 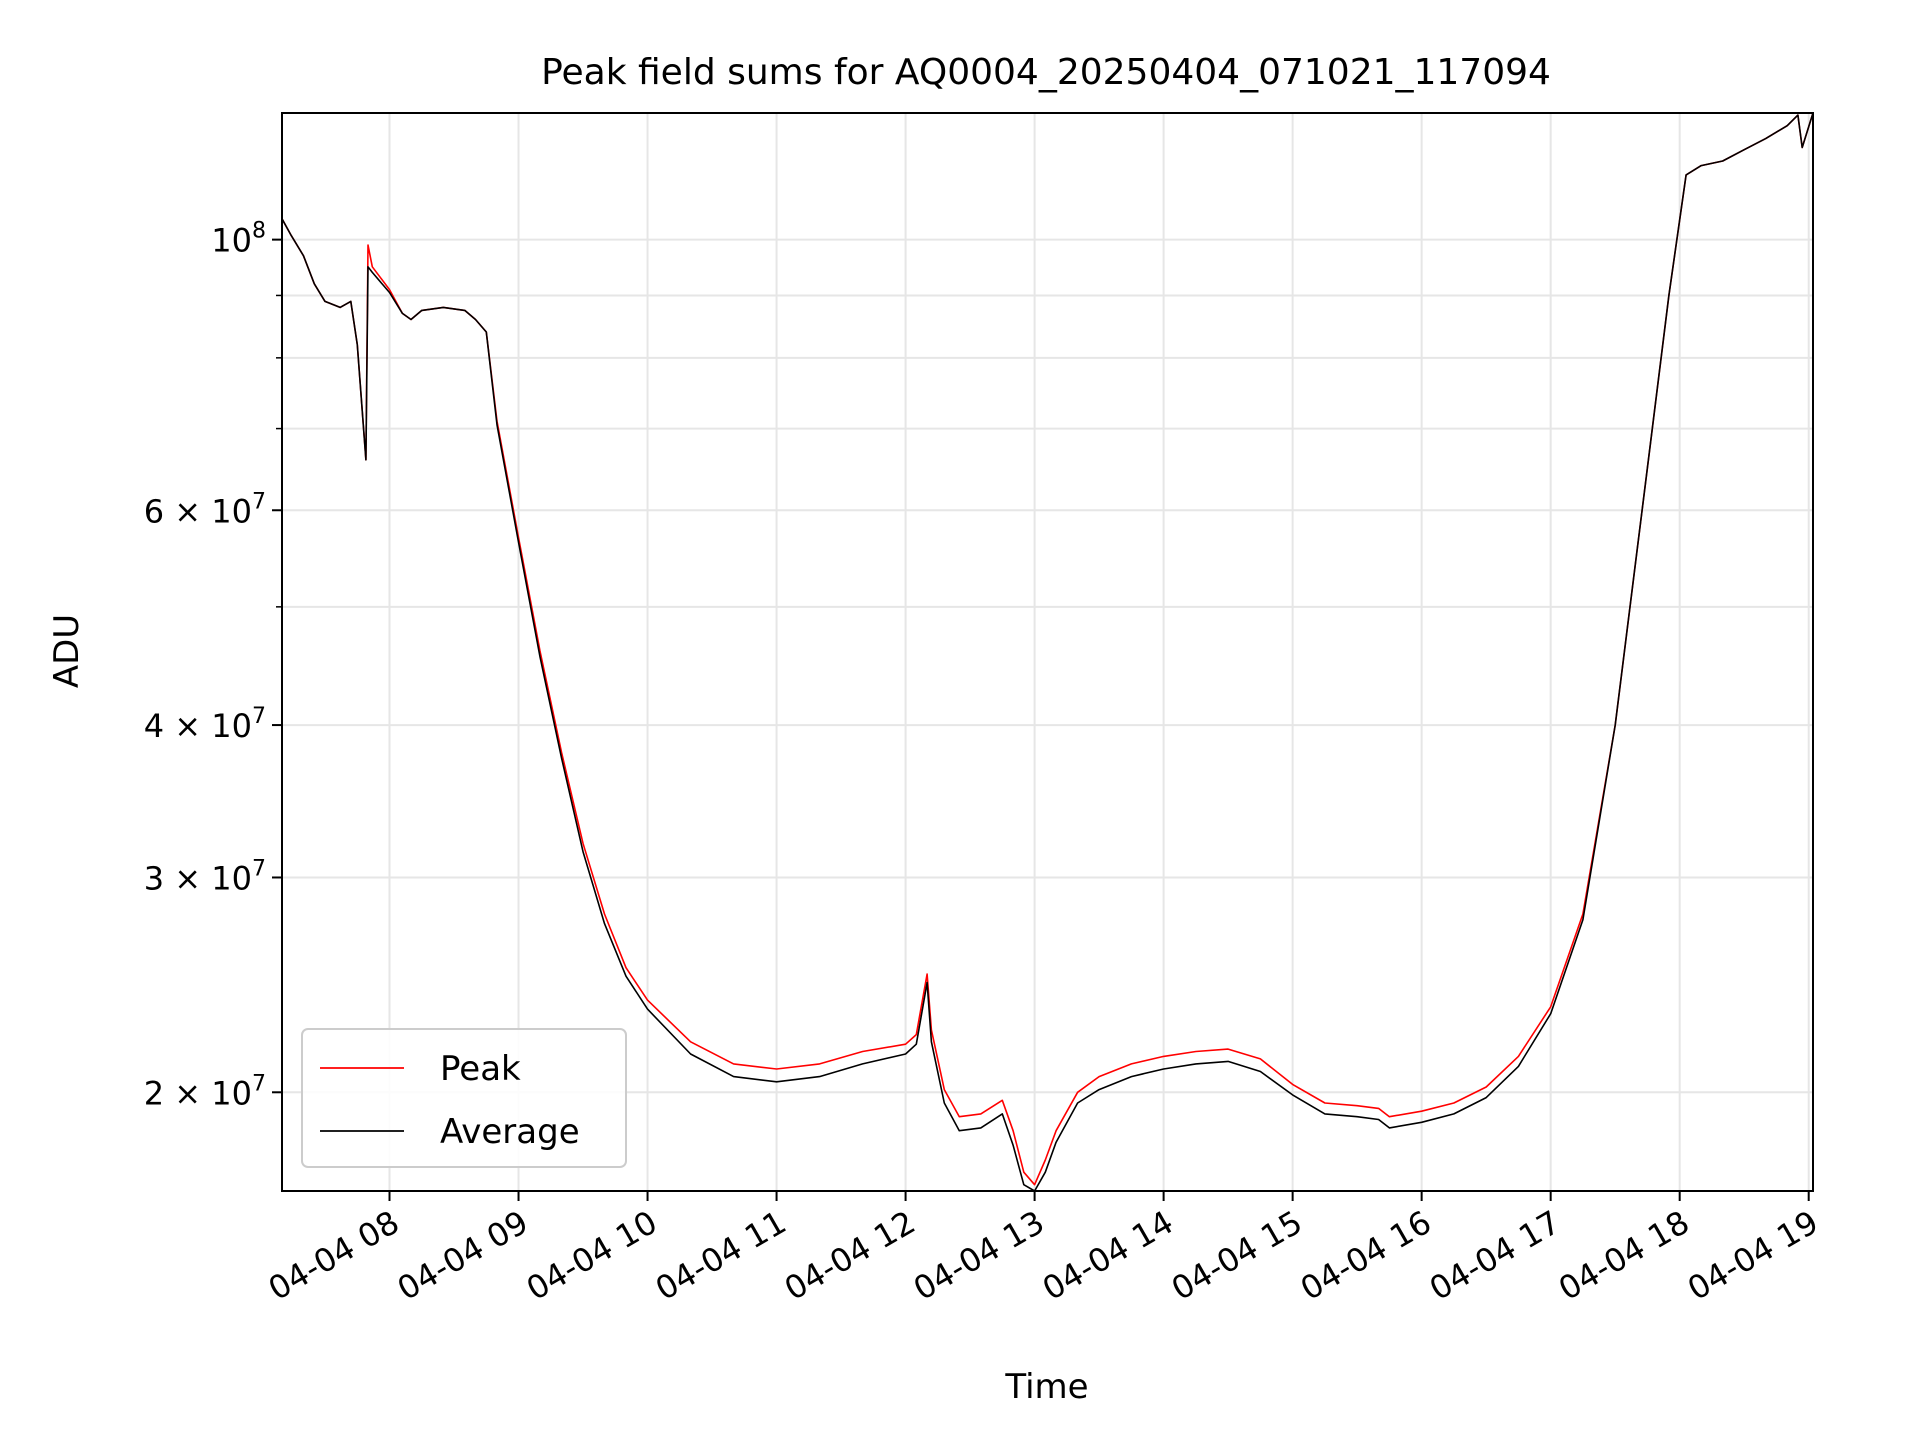 What do you see at coordinates (213, 665) in the screenshot?
I see `y-axis-ticks: 2 × 107 3 × 107 4 × 107 6 × 107 108` at bounding box center [213, 665].